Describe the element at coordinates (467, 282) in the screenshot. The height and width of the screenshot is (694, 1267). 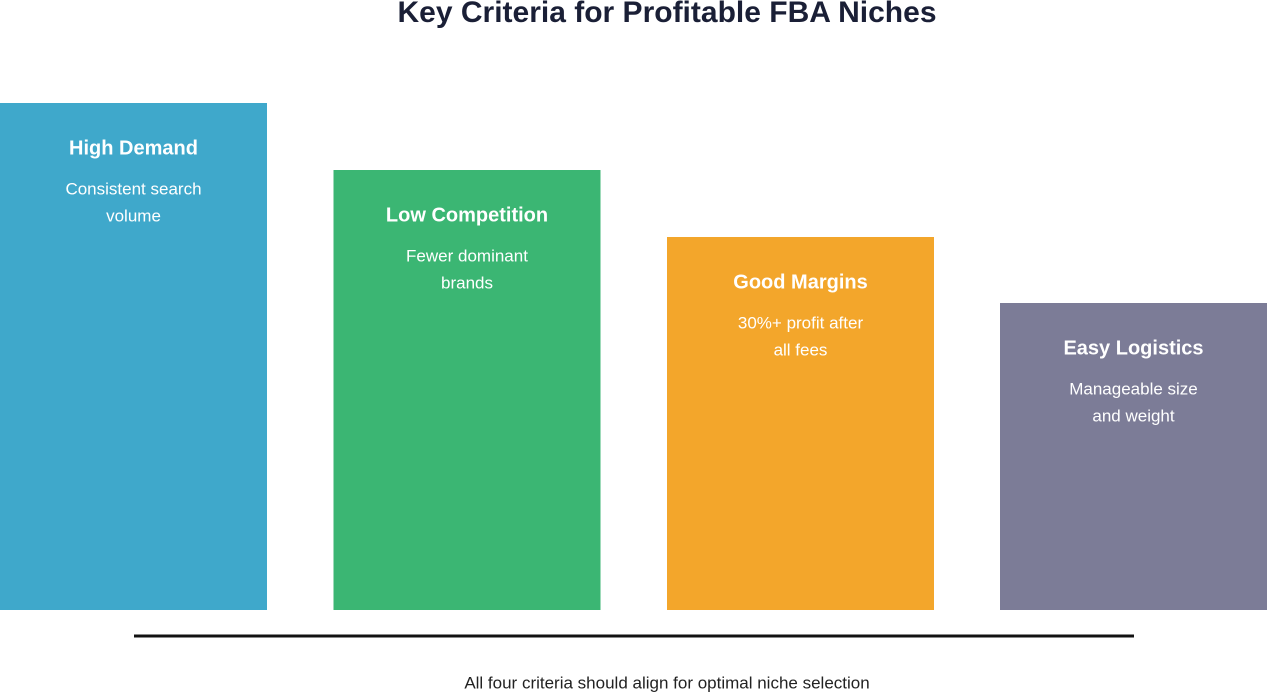
I see `card-text: brands` at that location.